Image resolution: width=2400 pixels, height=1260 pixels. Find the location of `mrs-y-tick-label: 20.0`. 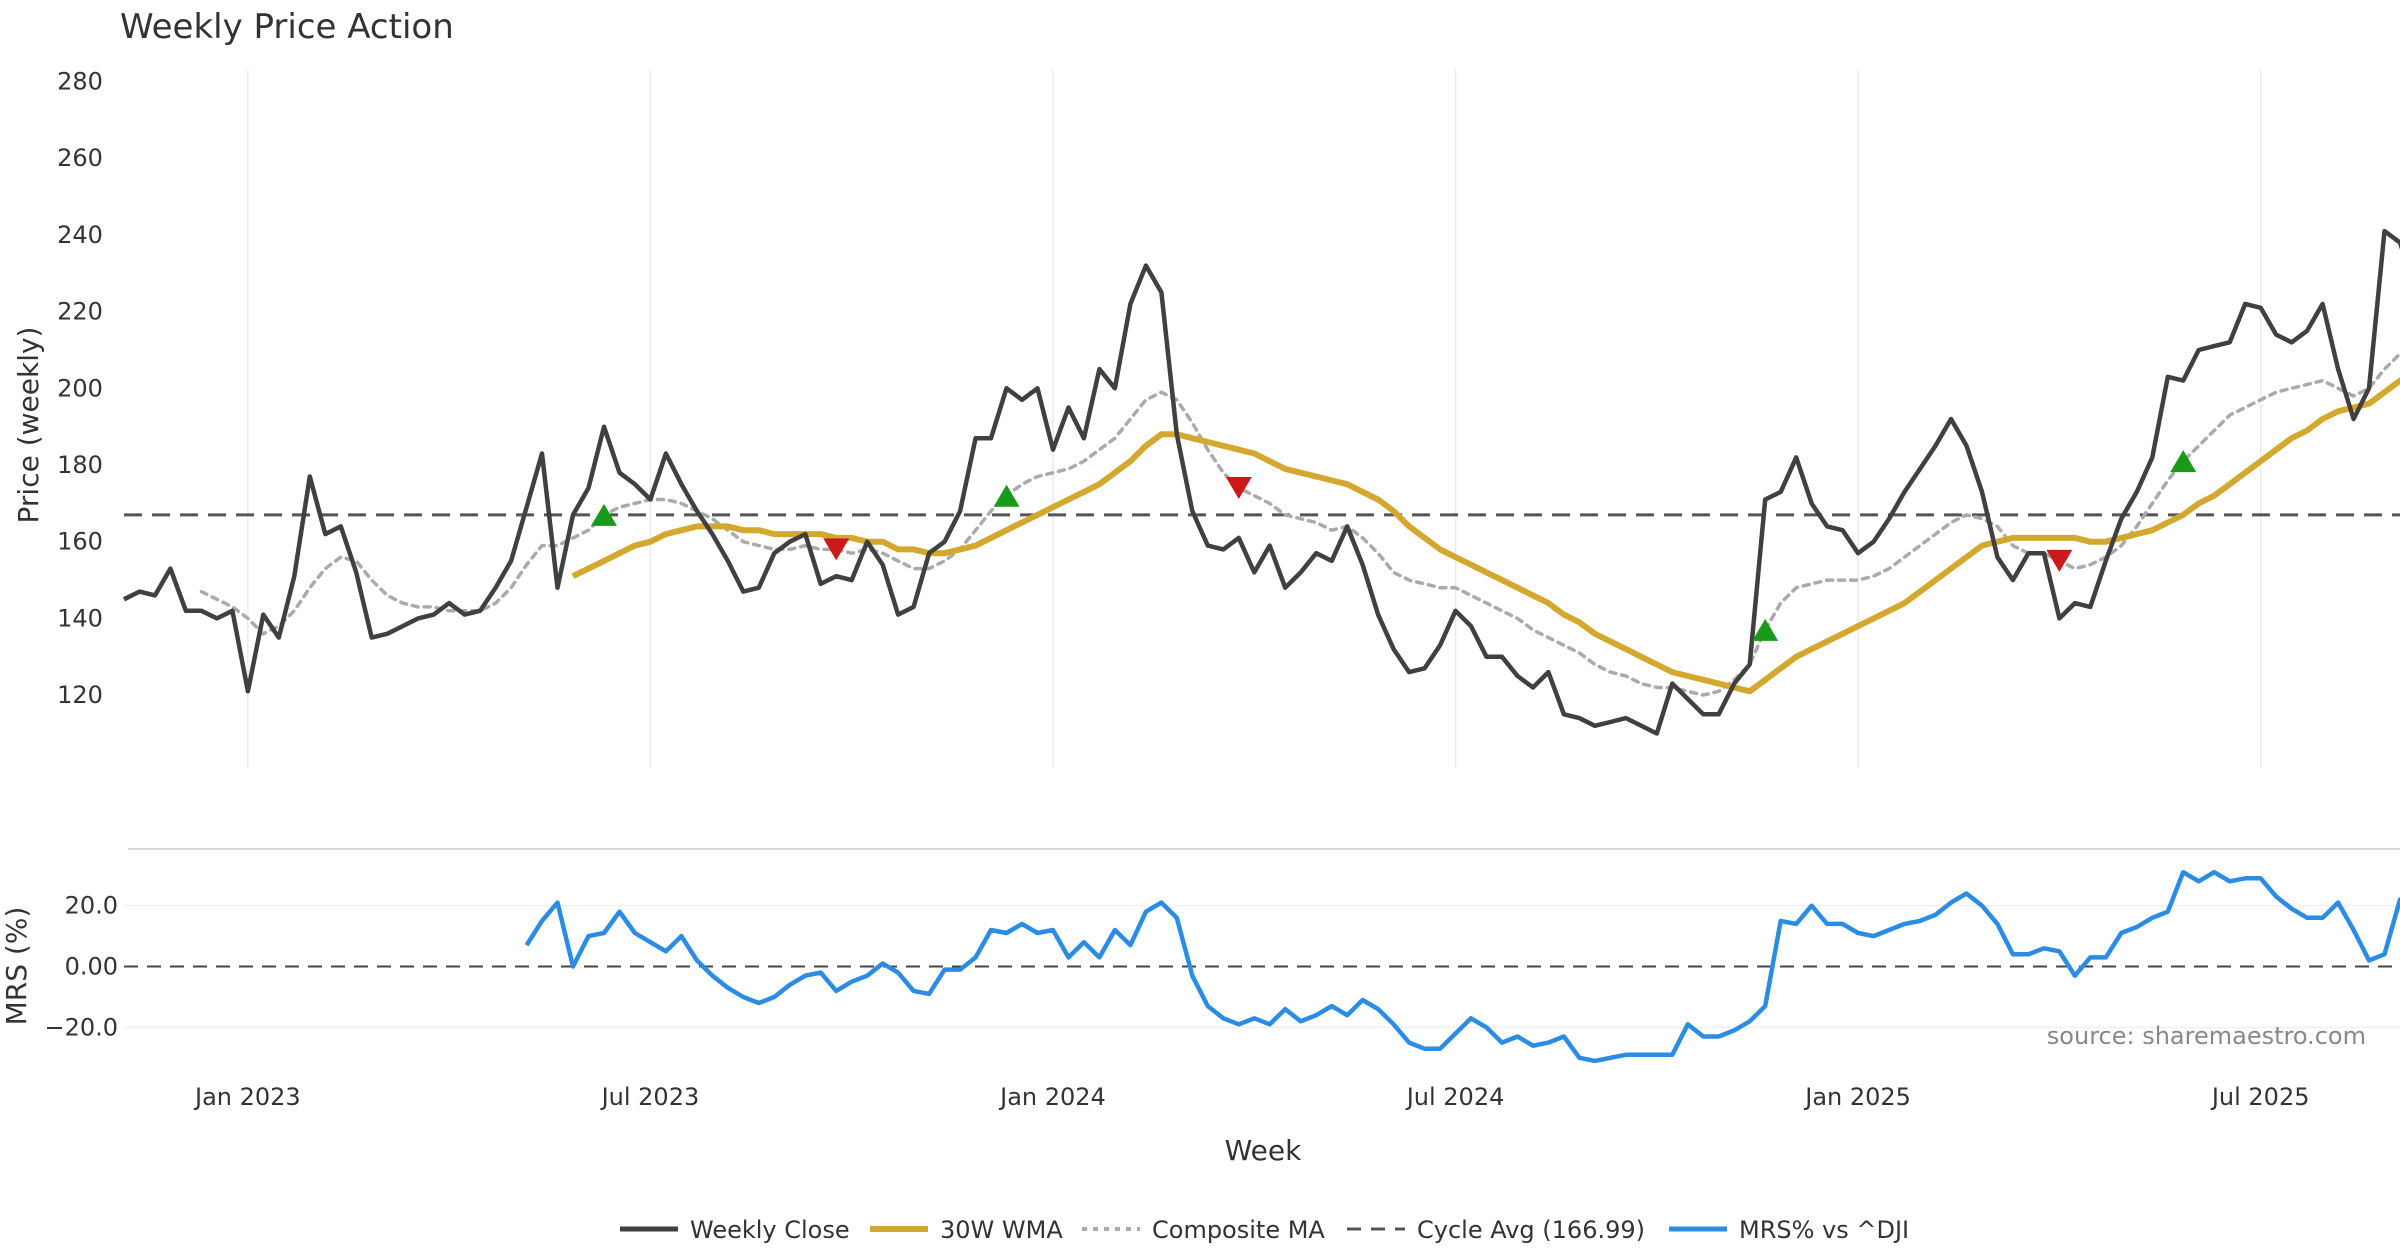

mrs-y-tick-label: 20.0 is located at coordinates (91, 906).